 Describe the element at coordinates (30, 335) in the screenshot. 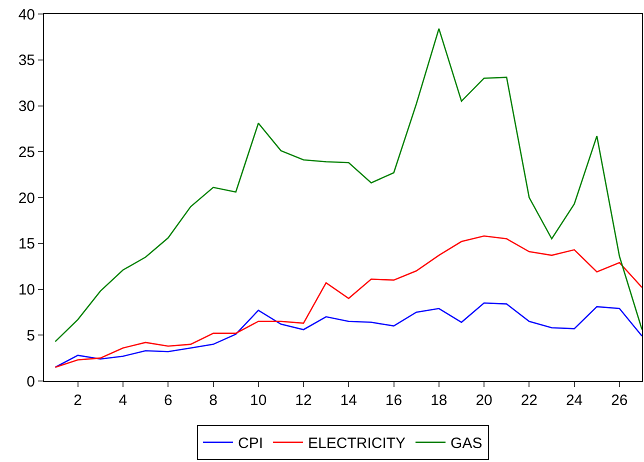

I see `y-tick-label: 5` at that location.